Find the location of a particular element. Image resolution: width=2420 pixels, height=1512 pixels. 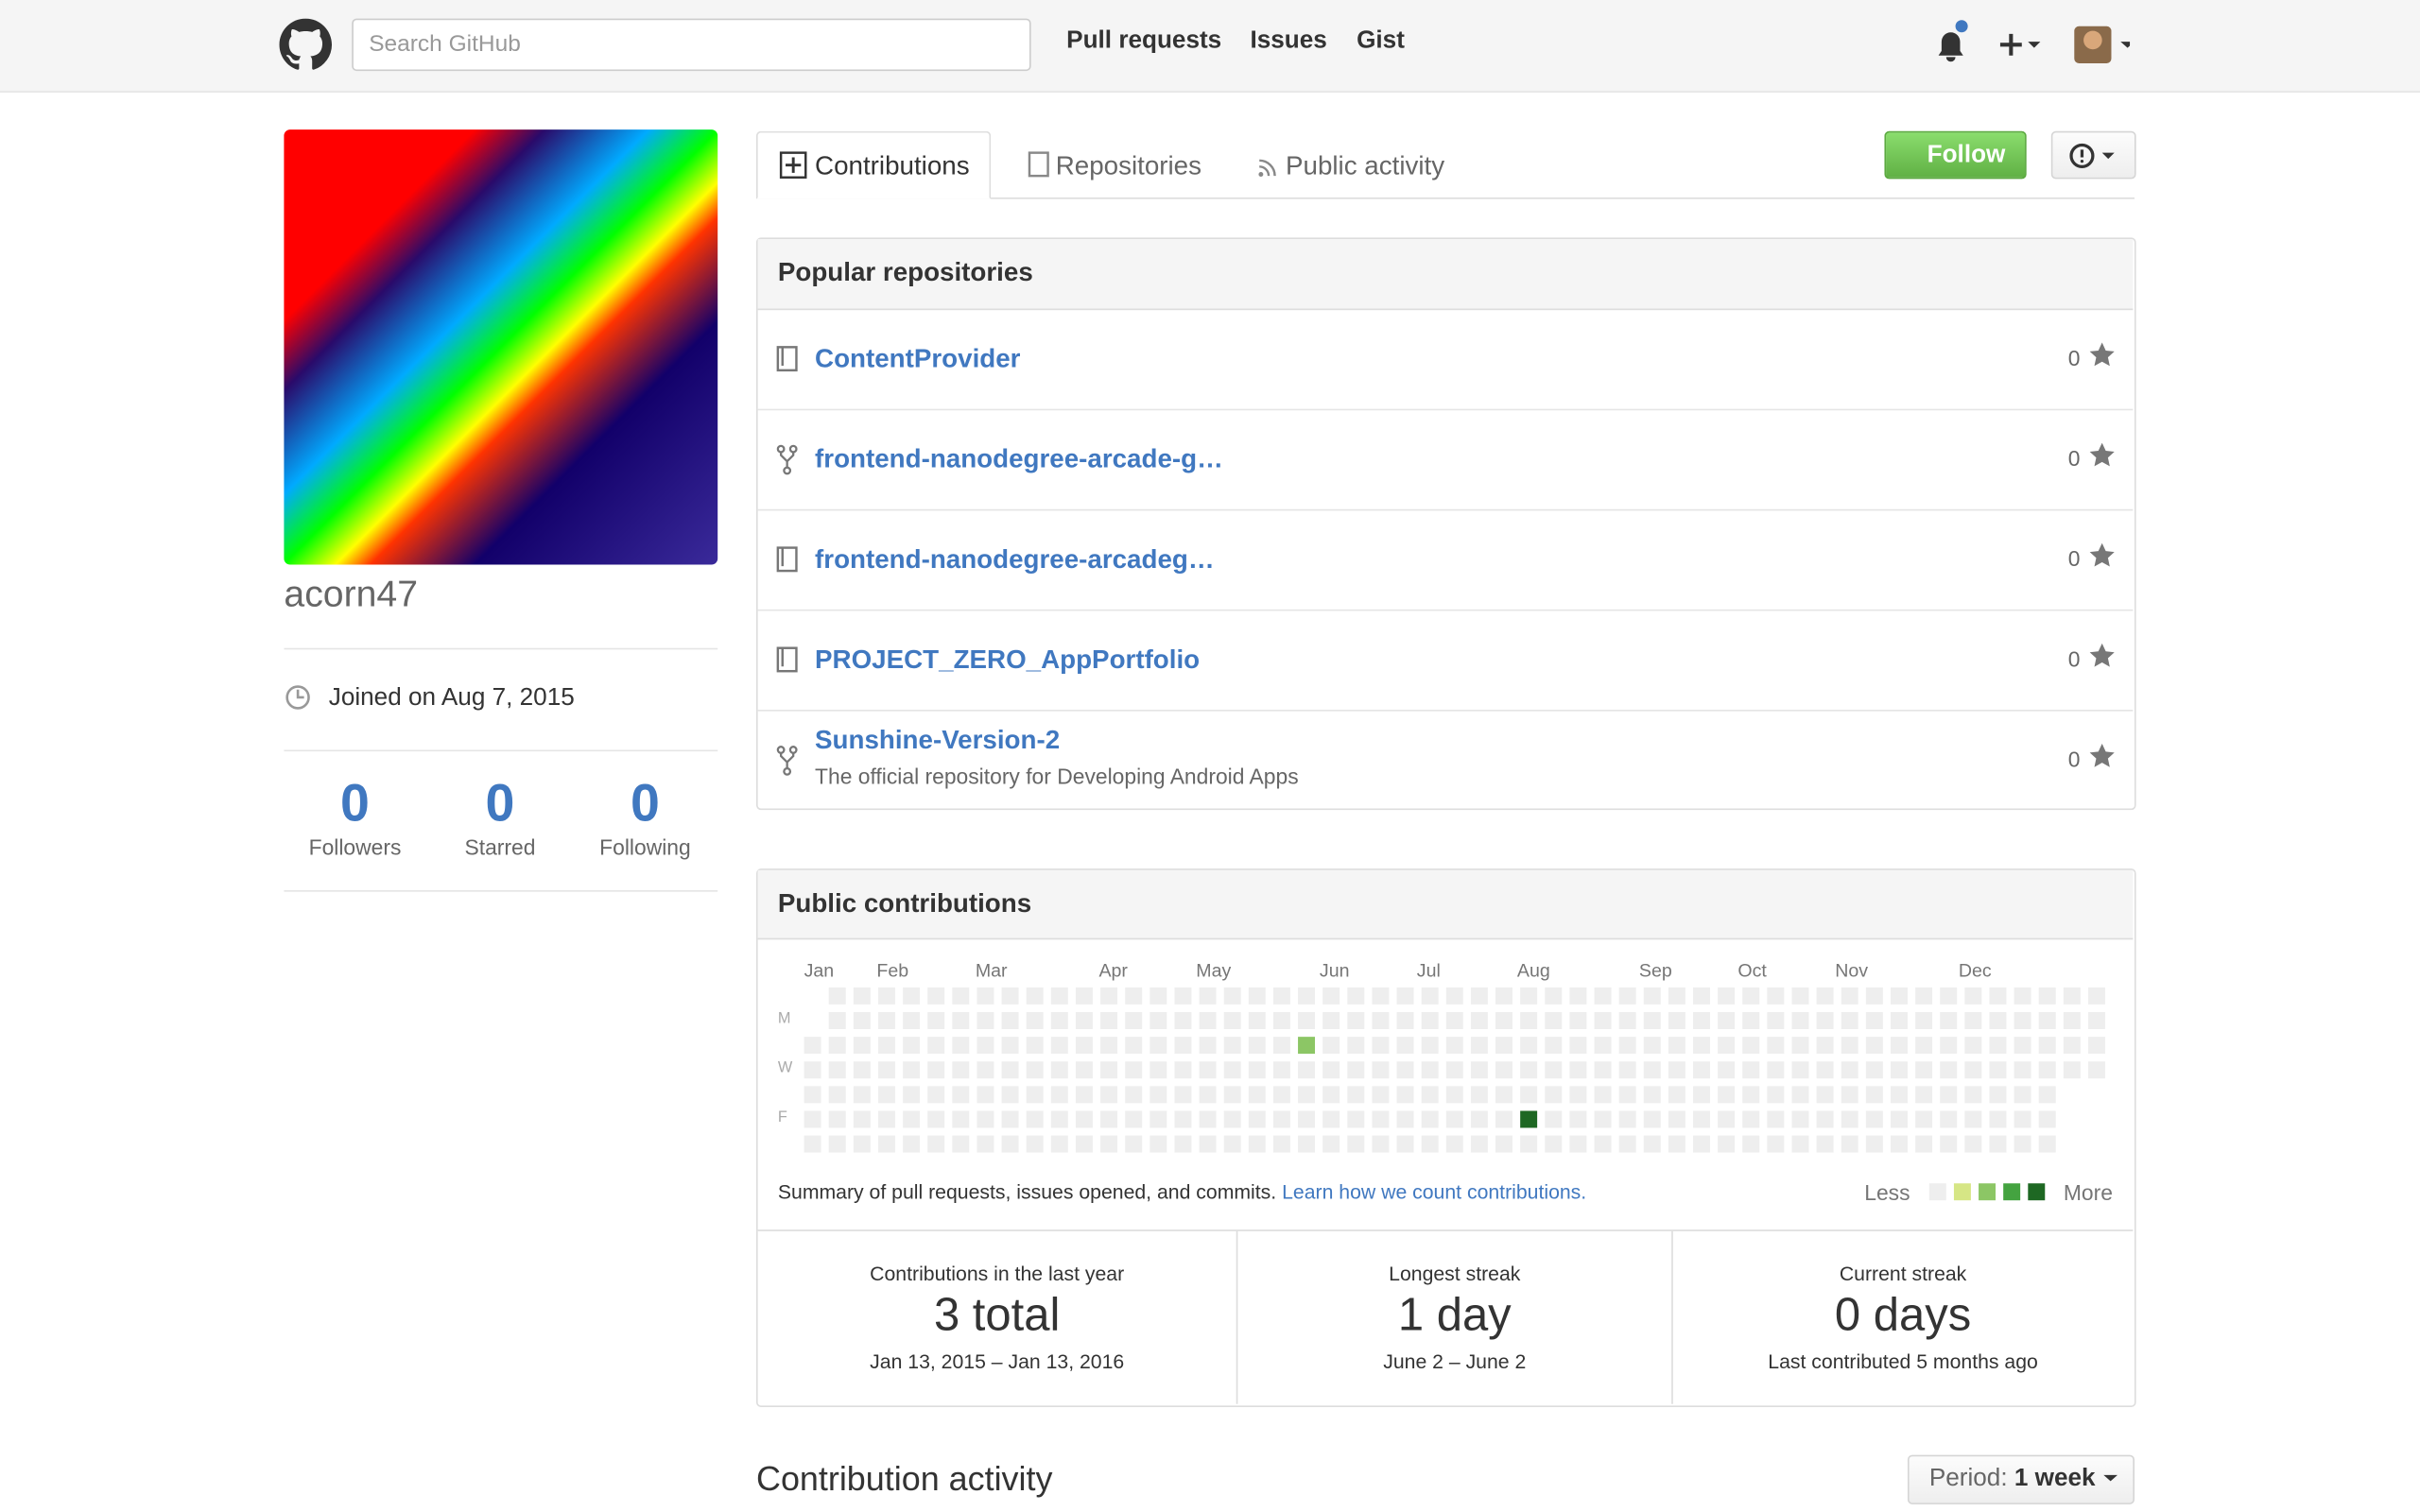

header-icons is located at coordinates (2030, 43).